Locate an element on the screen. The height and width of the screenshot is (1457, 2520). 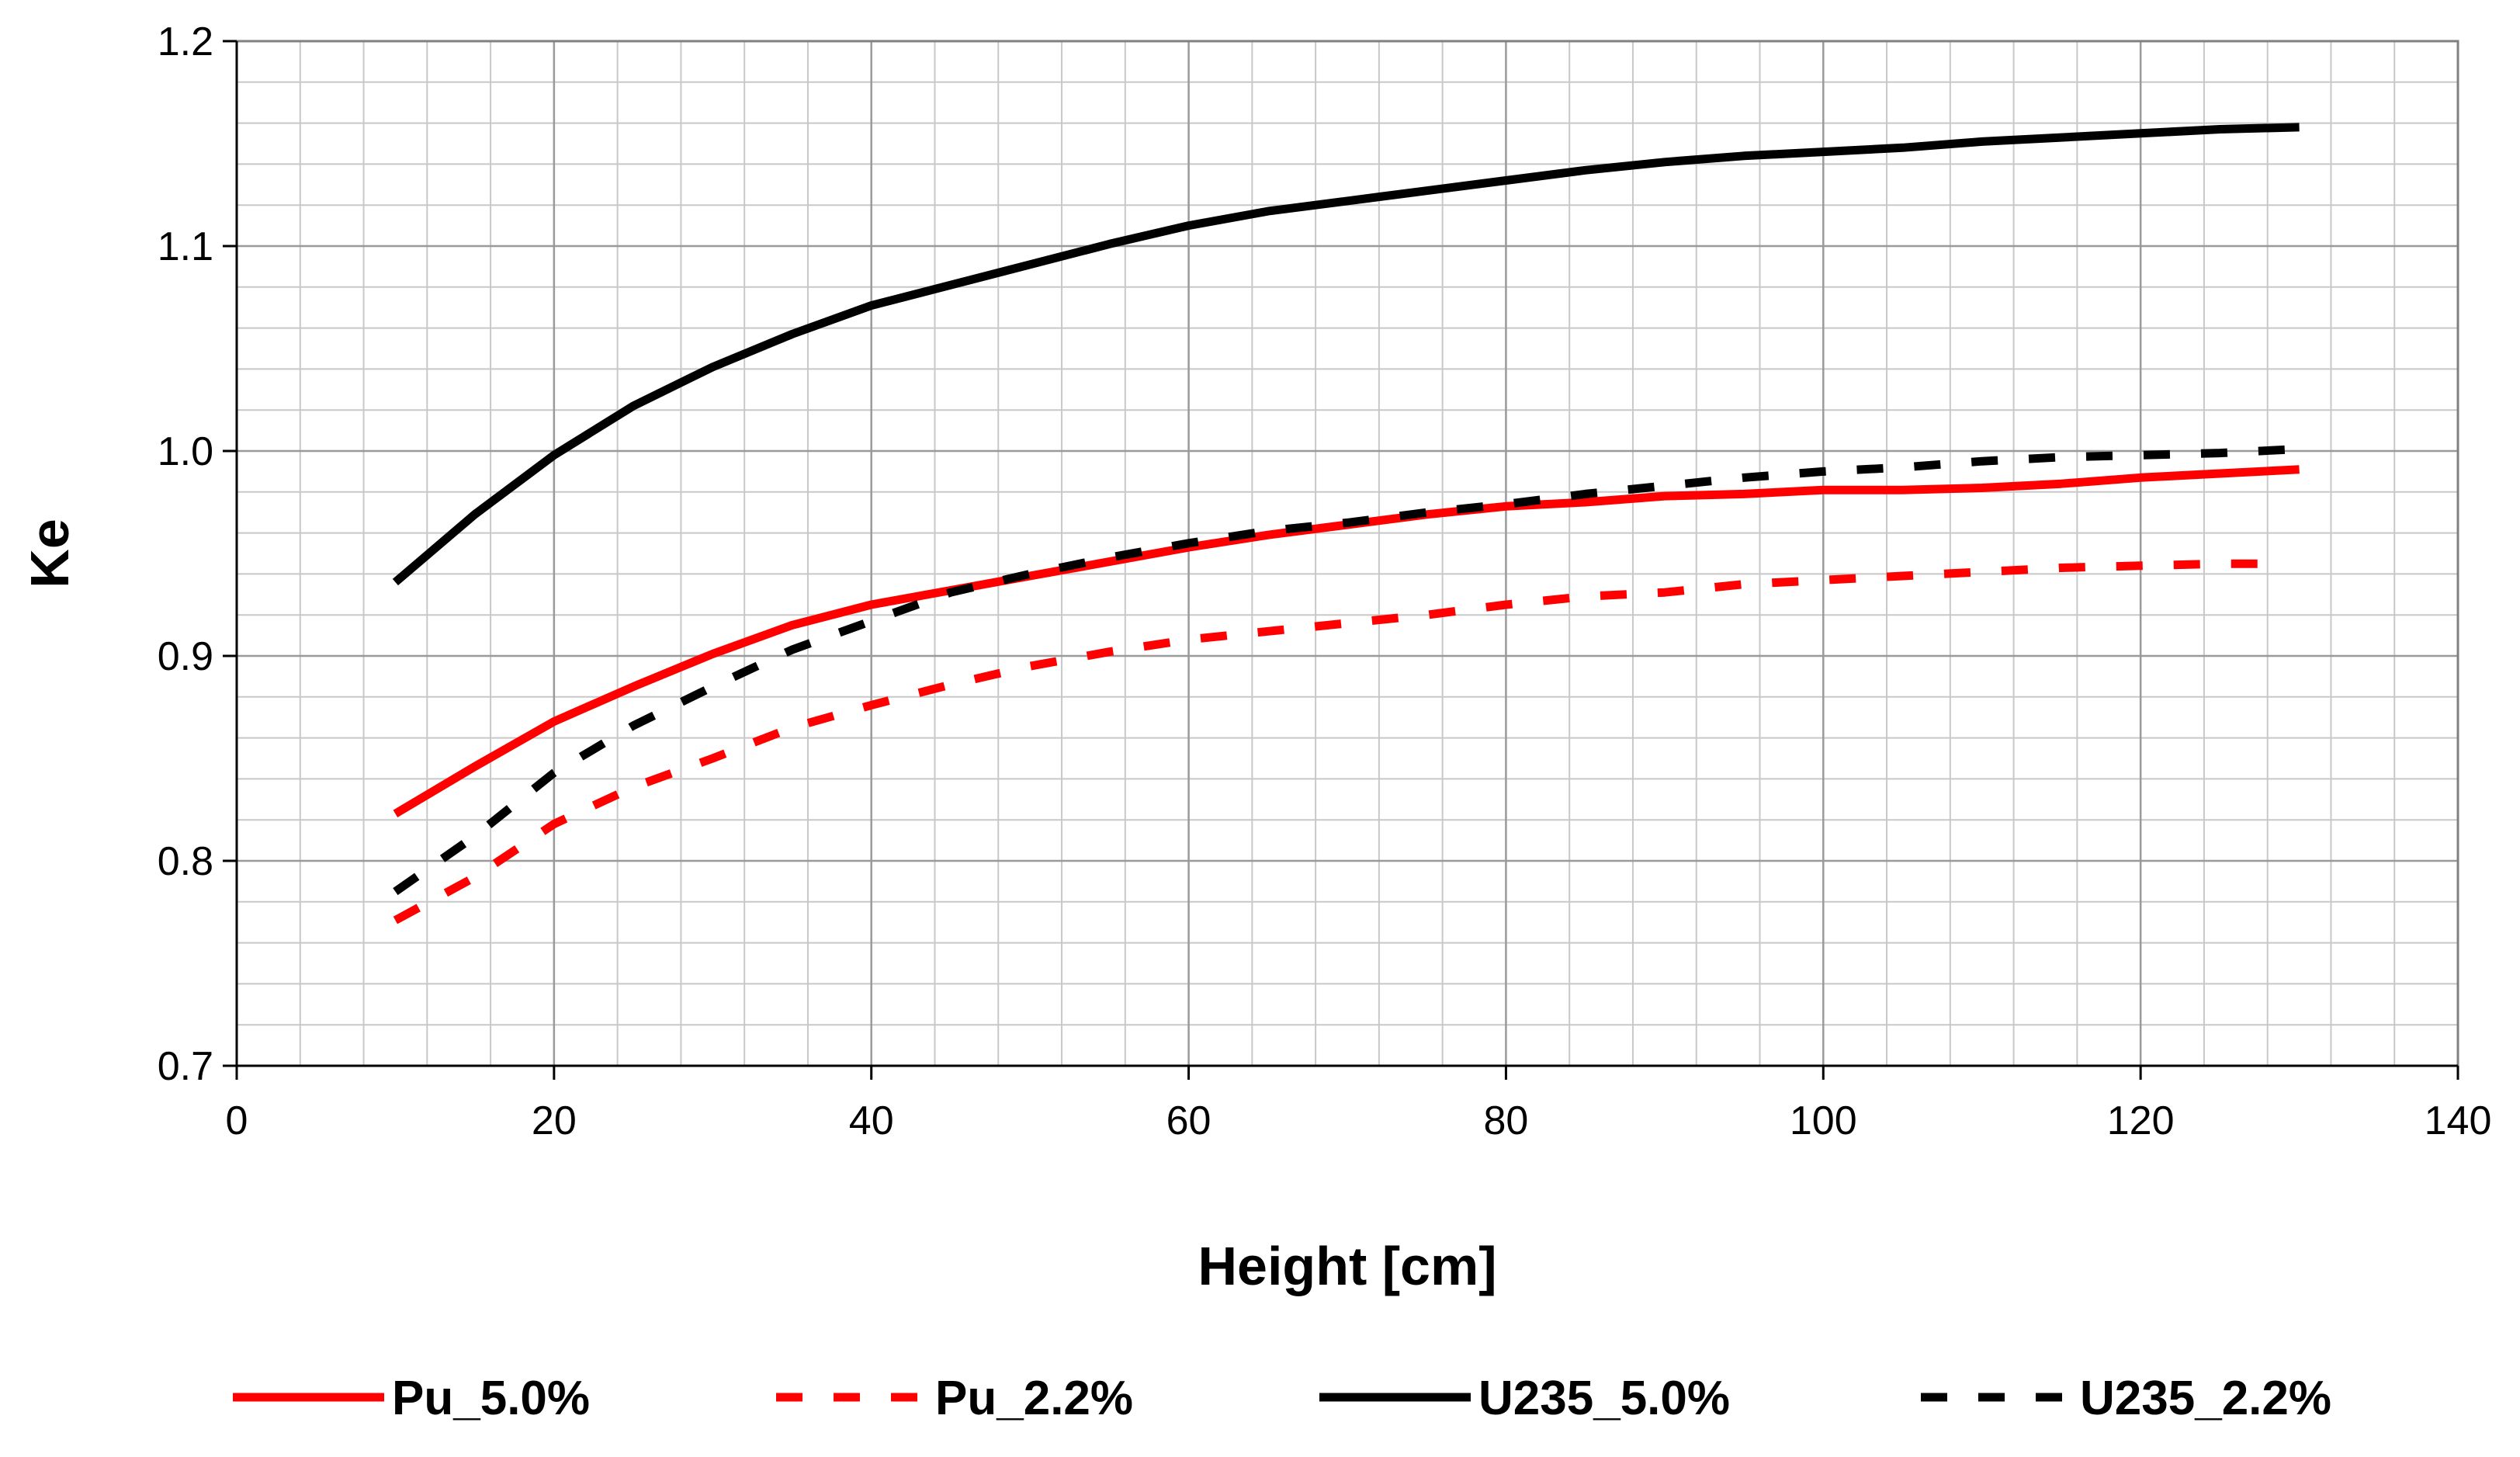
x-tick-label: 120 is located at coordinates (2141, 1120).